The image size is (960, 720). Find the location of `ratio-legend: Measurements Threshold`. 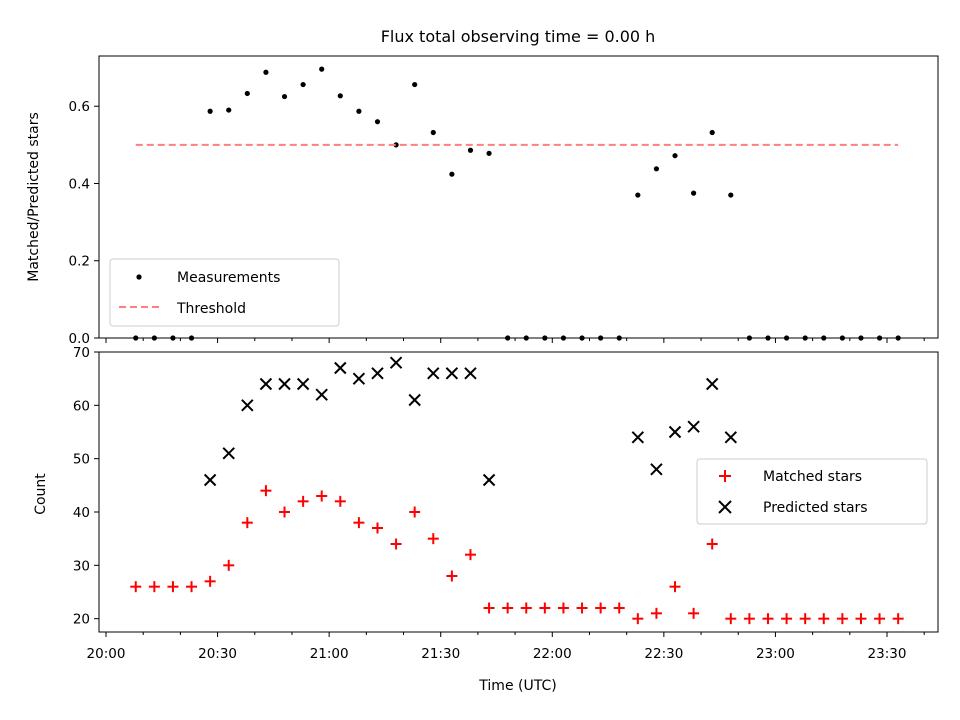

ratio-legend: Measurements Threshold is located at coordinates (224, 292).